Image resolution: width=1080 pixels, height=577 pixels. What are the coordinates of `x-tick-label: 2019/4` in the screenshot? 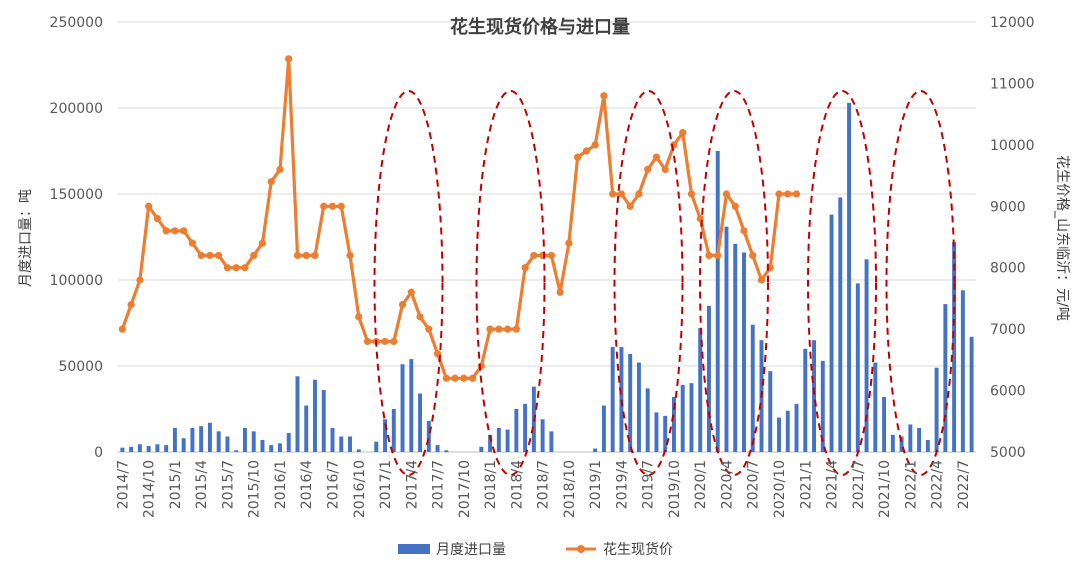 It's located at (622, 484).